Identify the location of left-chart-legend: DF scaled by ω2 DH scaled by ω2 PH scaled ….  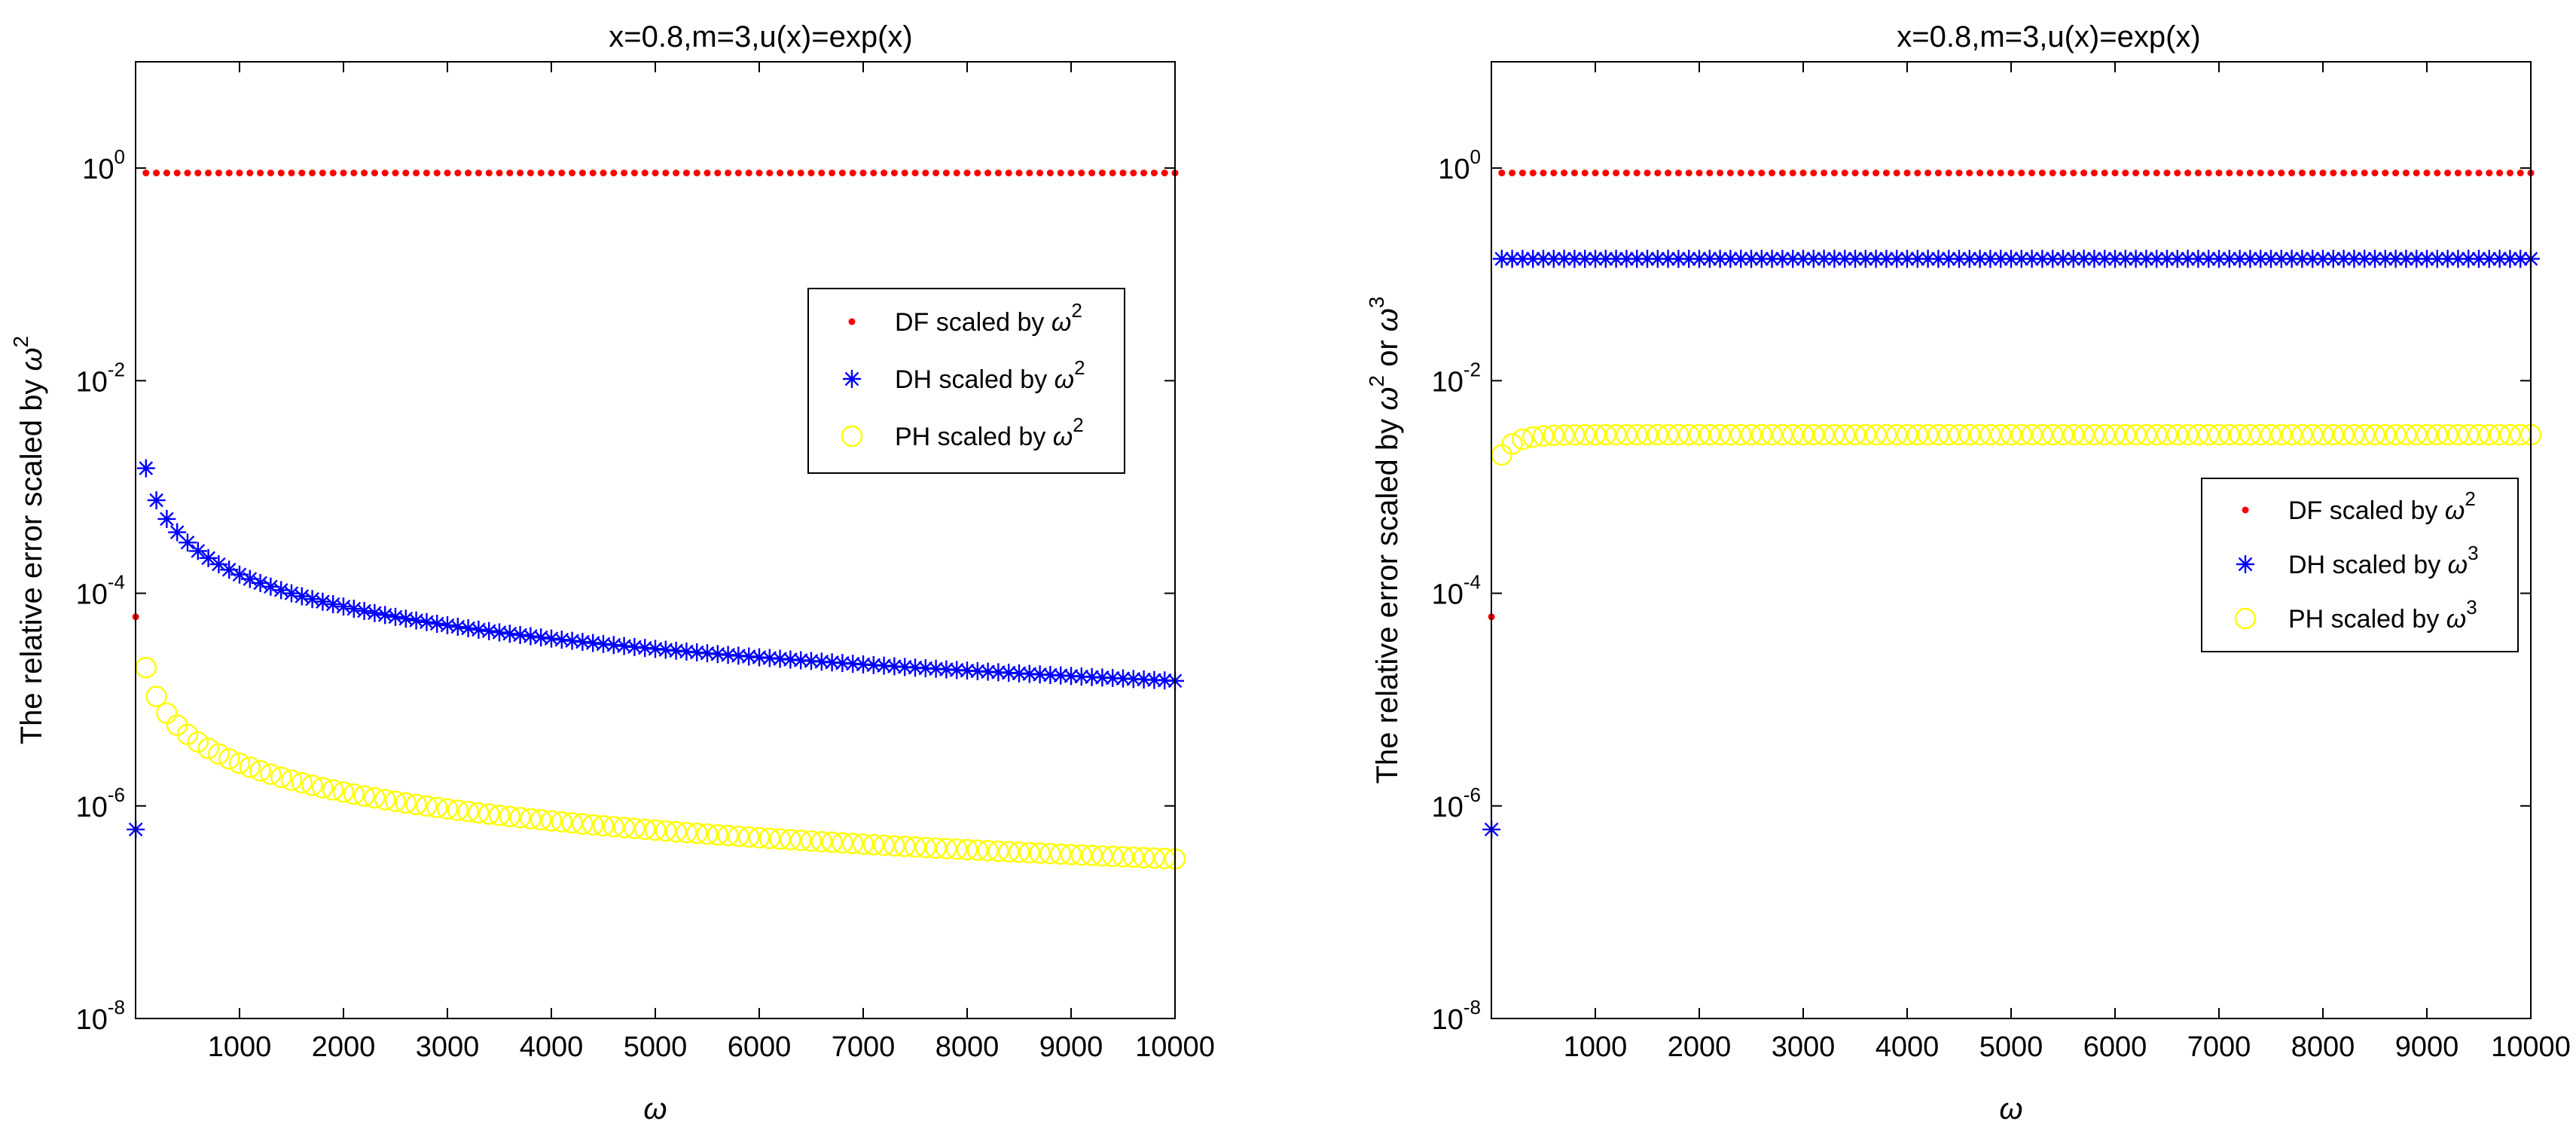
(966, 381).